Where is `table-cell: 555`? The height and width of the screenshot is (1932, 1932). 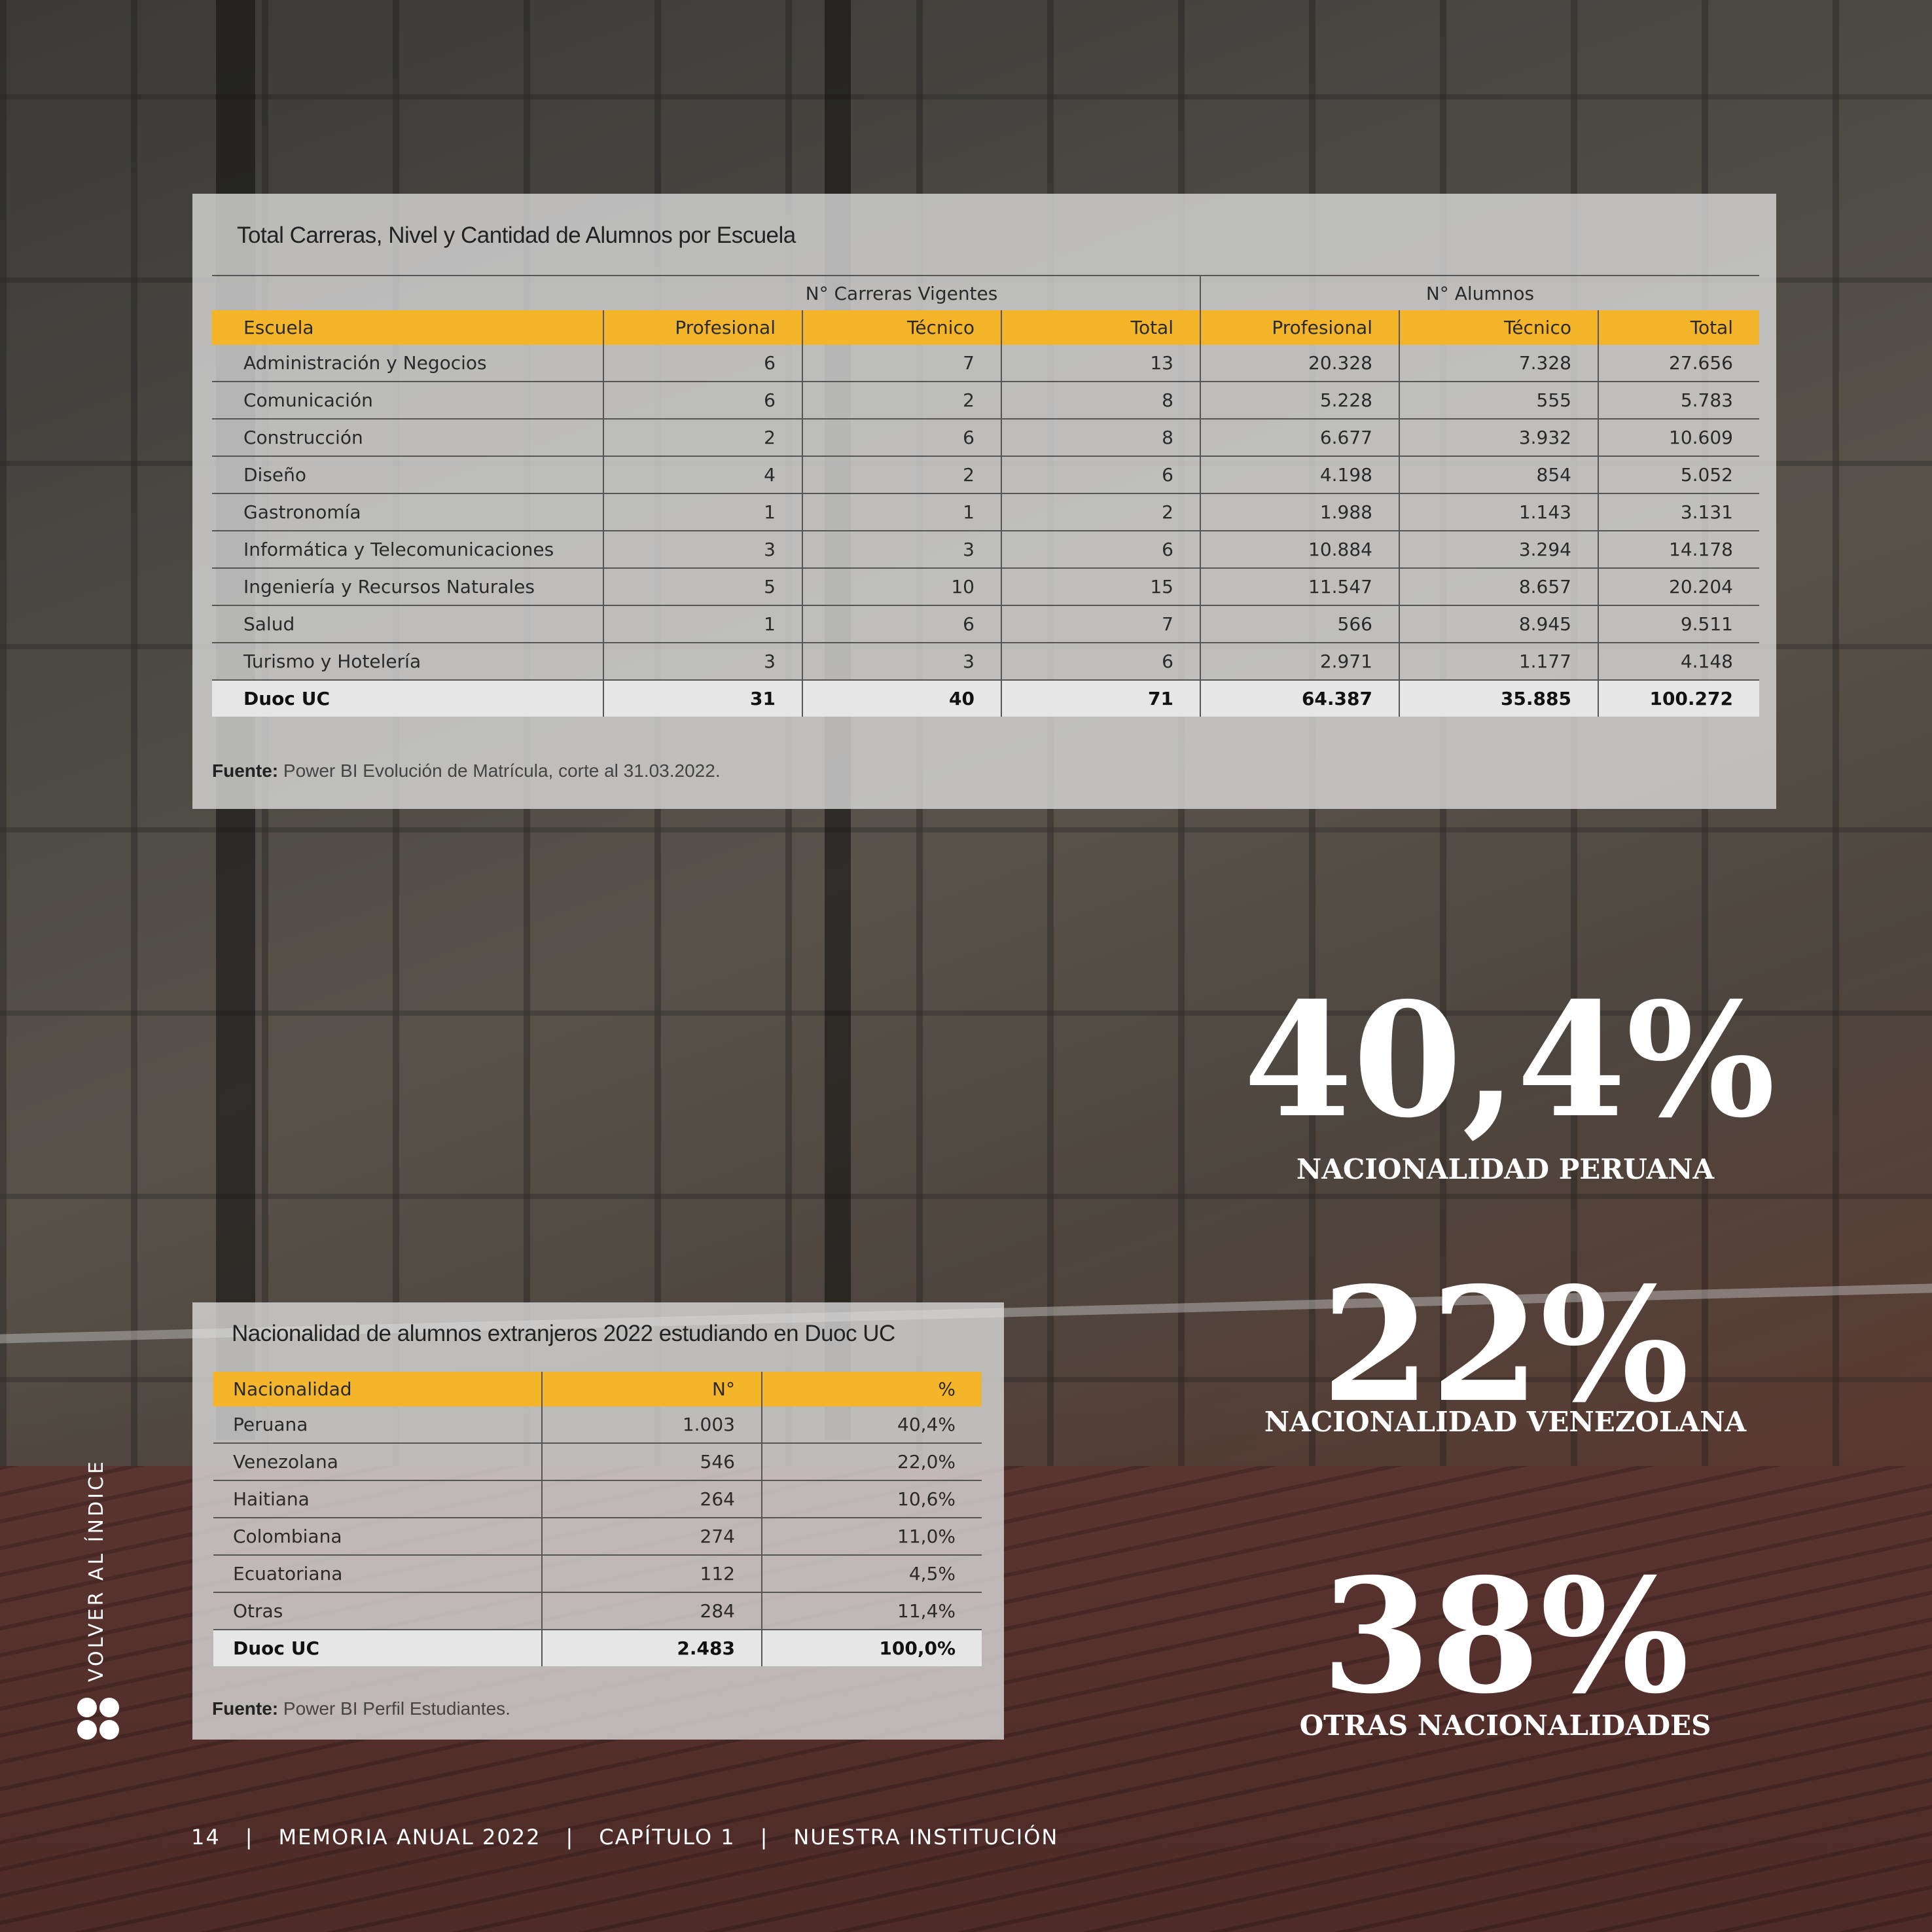
table-cell: 555 is located at coordinates (1498, 401).